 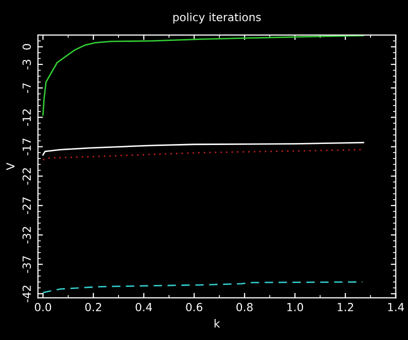 I want to click on x-tick-label: 1.2, so click(x=346, y=307).